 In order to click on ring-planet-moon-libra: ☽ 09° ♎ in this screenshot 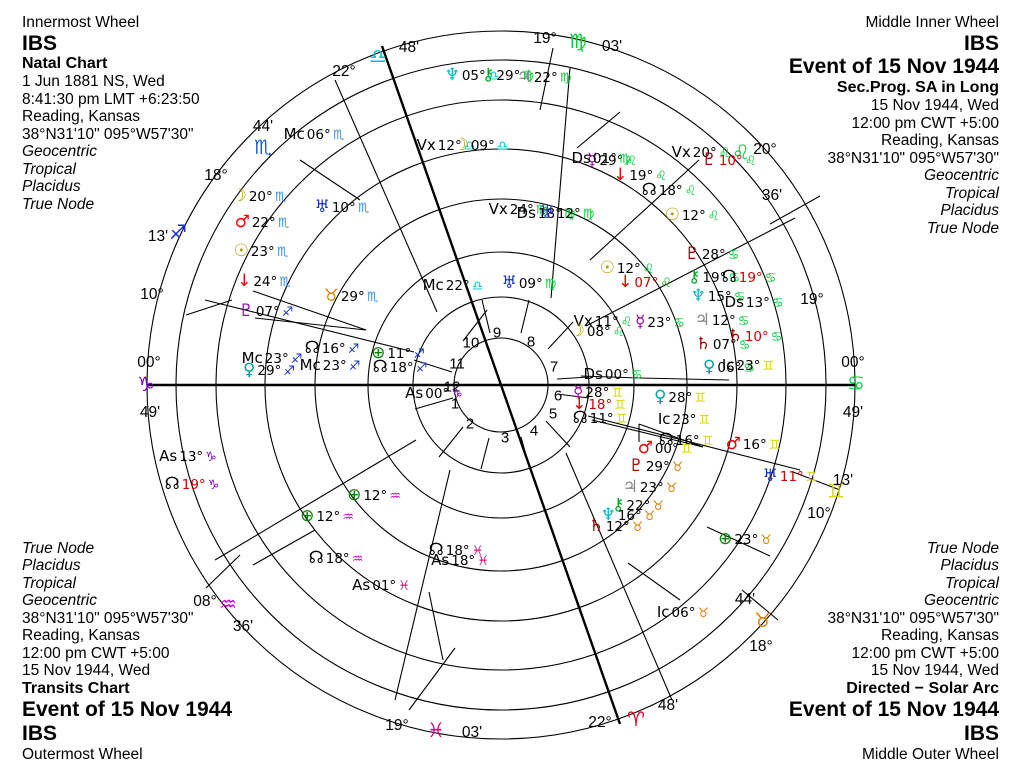, I will do `click(481, 145)`.